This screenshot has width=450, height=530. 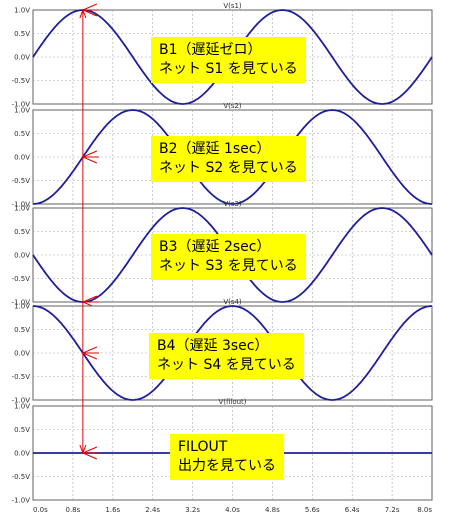 What do you see at coordinates (83, 13) in the screenshot?
I see `cursor-line-top-arrowhead` at bounding box center [83, 13].